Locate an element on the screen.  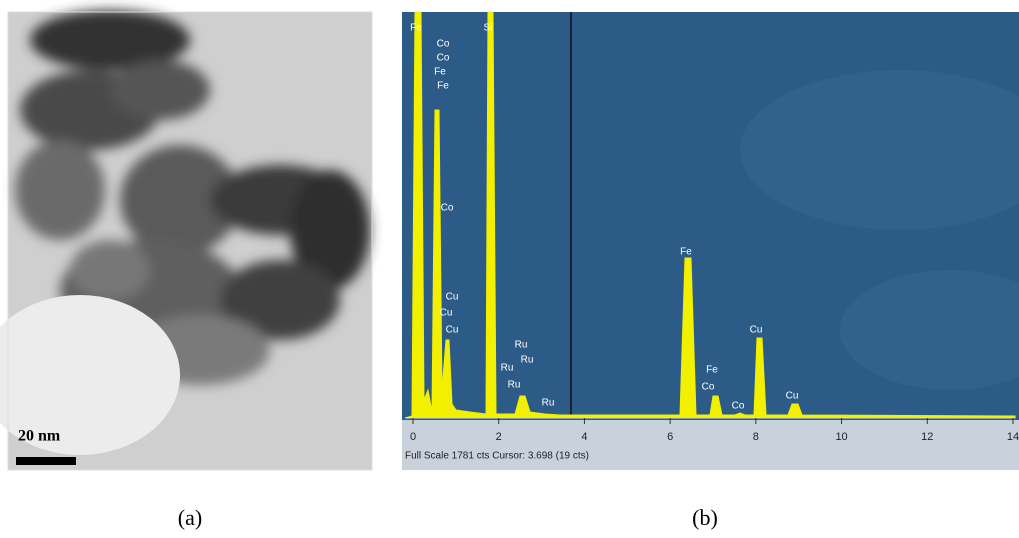
x-tick-label: 6 is located at coordinates (670, 437).